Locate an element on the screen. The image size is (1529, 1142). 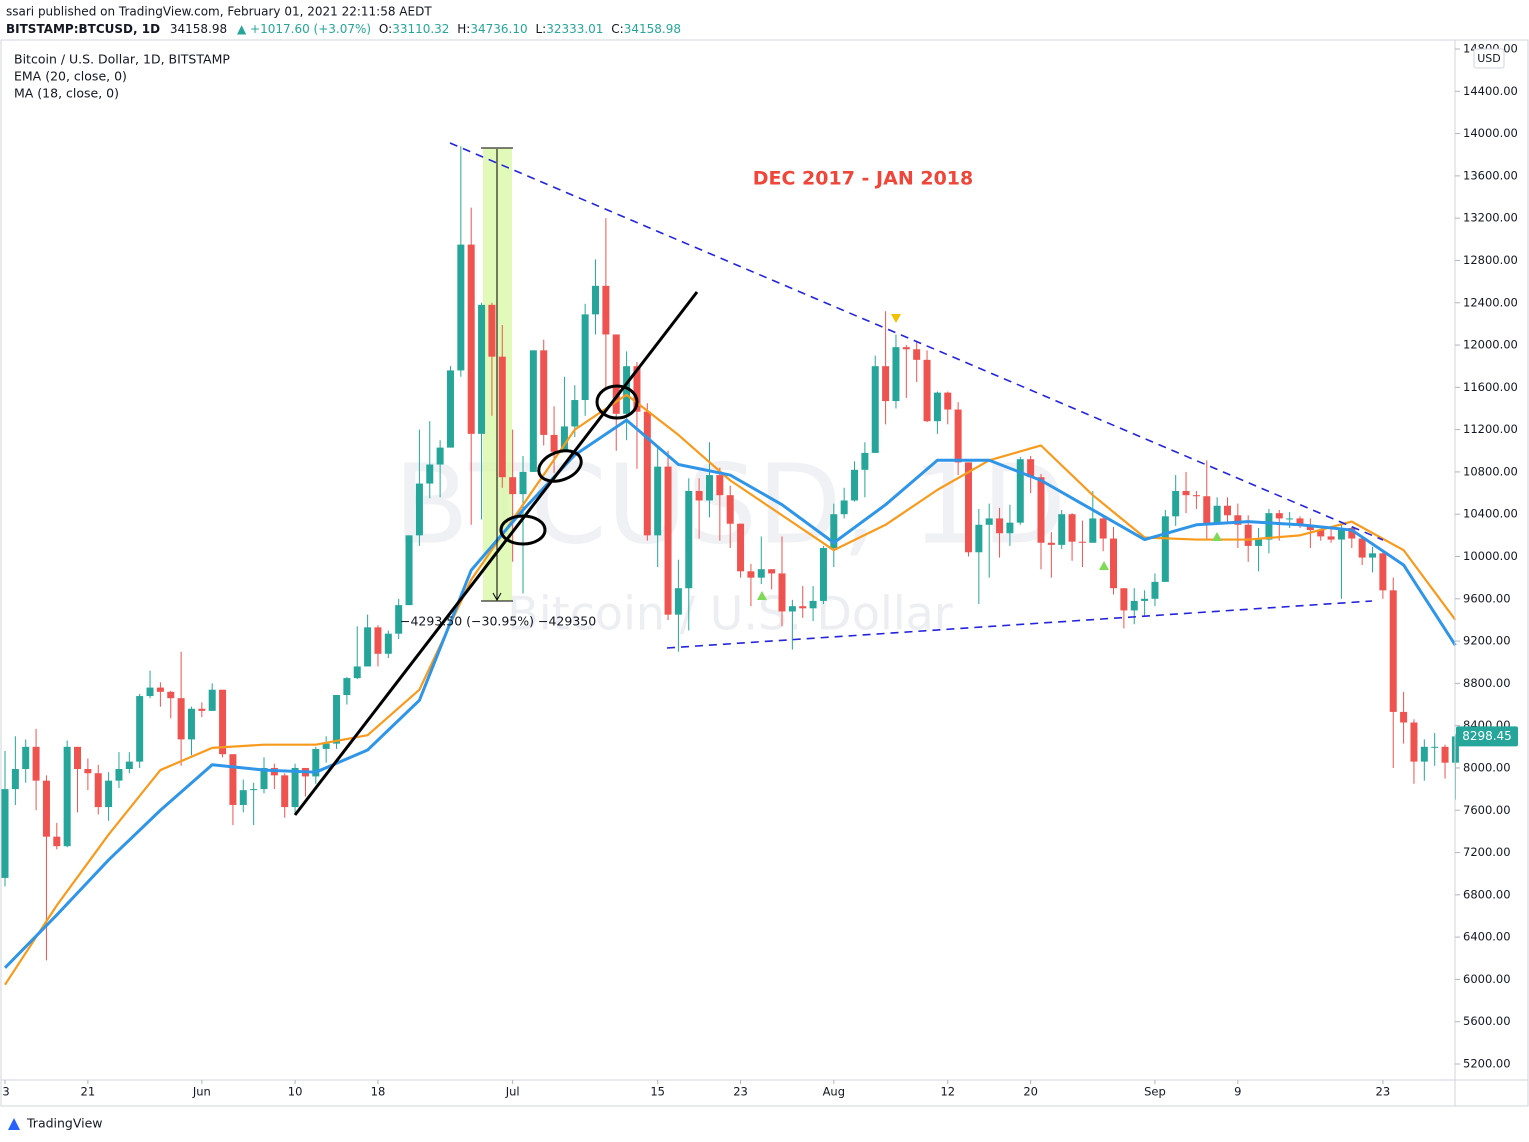
h-label: H: is located at coordinates (463, 29).